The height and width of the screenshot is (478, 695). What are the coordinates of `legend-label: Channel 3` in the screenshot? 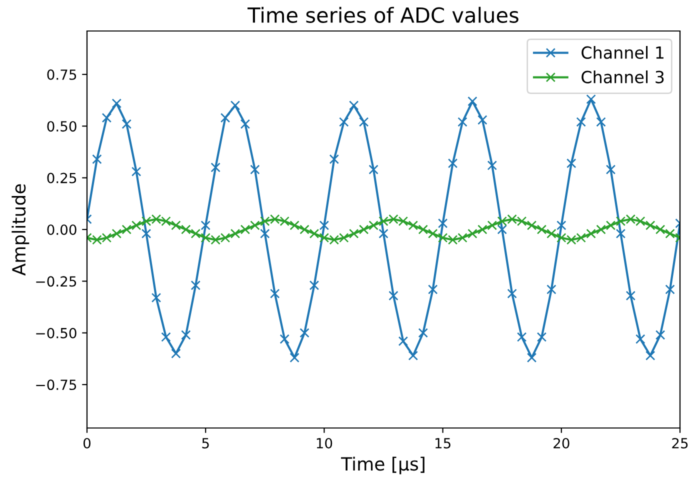 It's located at (623, 77).